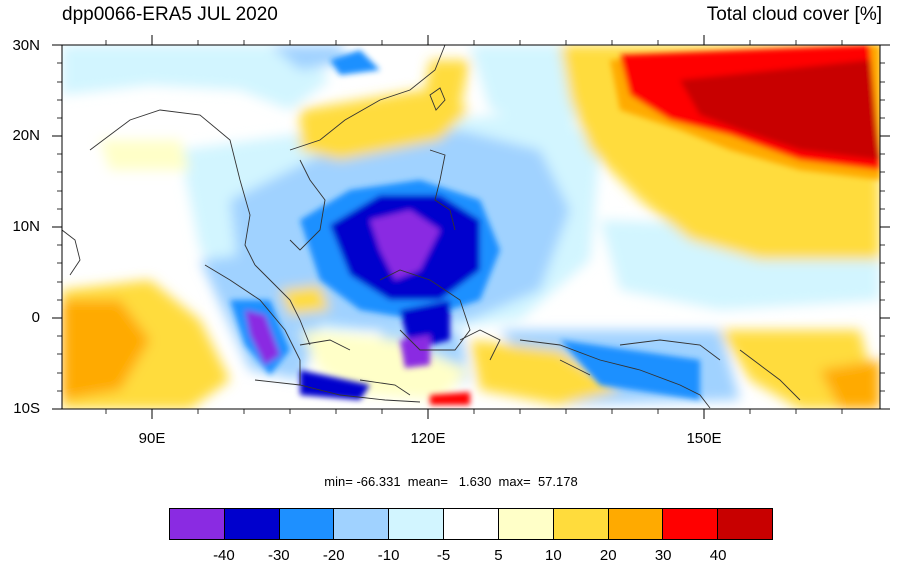 The width and height of the screenshot is (902, 572). Describe the element at coordinates (26, 408) in the screenshot. I see `lat-label-10s: 10S` at that location.